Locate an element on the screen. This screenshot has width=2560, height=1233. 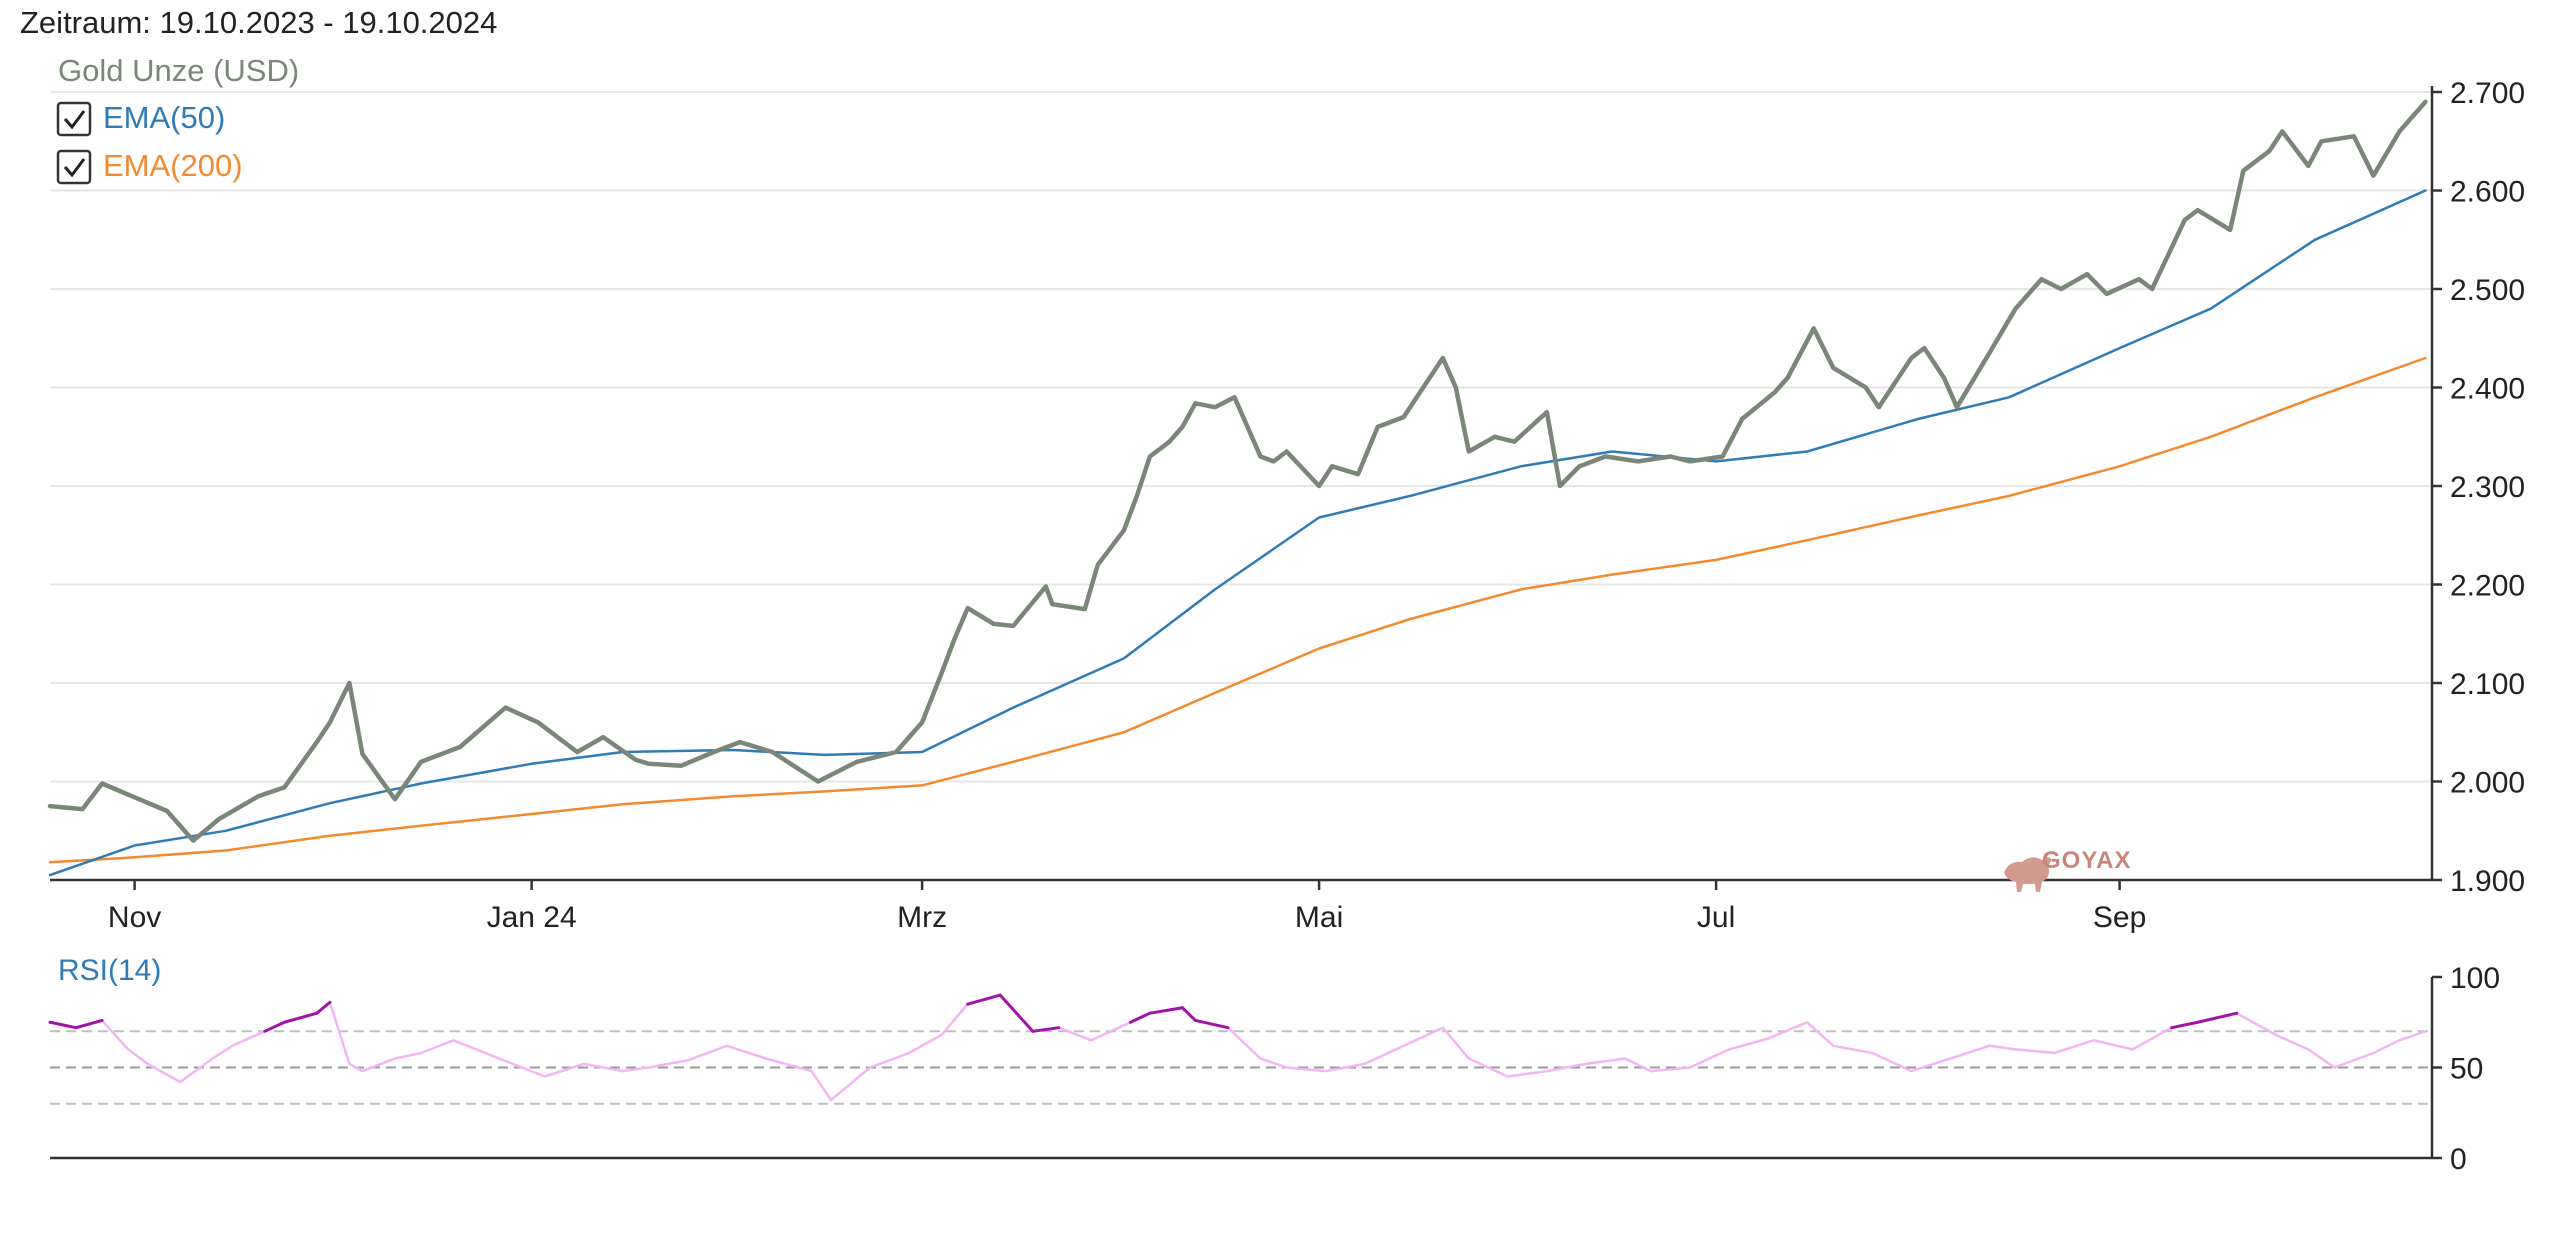
ema50-toggle: EMA(50) is located at coordinates (140, 118).